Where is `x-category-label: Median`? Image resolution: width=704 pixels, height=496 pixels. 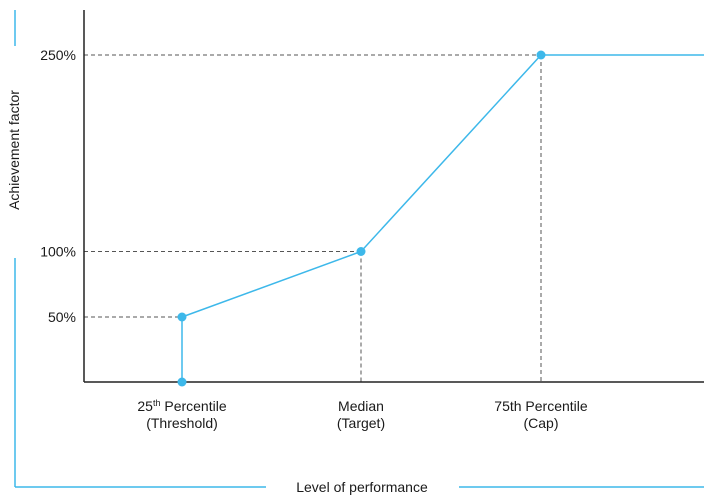 x-category-label: Median is located at coordinates (361, 406).